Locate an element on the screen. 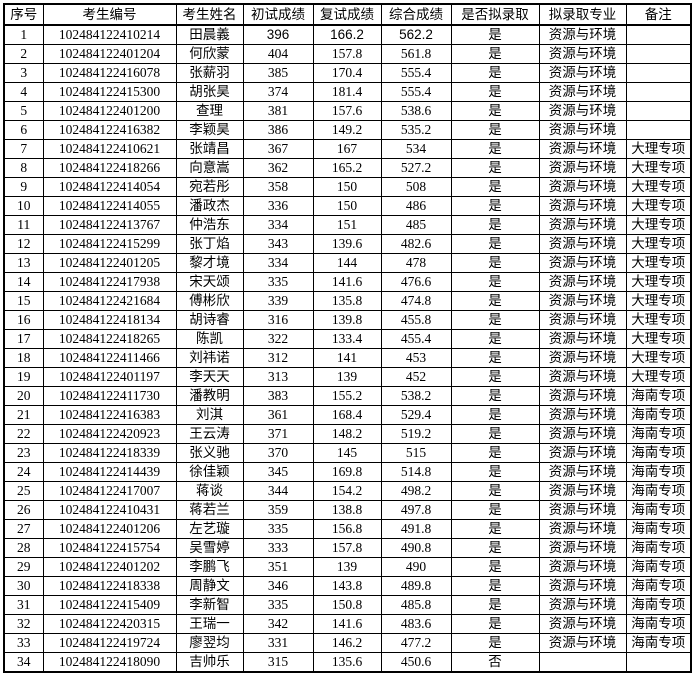 Image resolution: width=693 pixels, height=677 pixels. cell-initial-score: 396 is located at coordinates (278, 34).